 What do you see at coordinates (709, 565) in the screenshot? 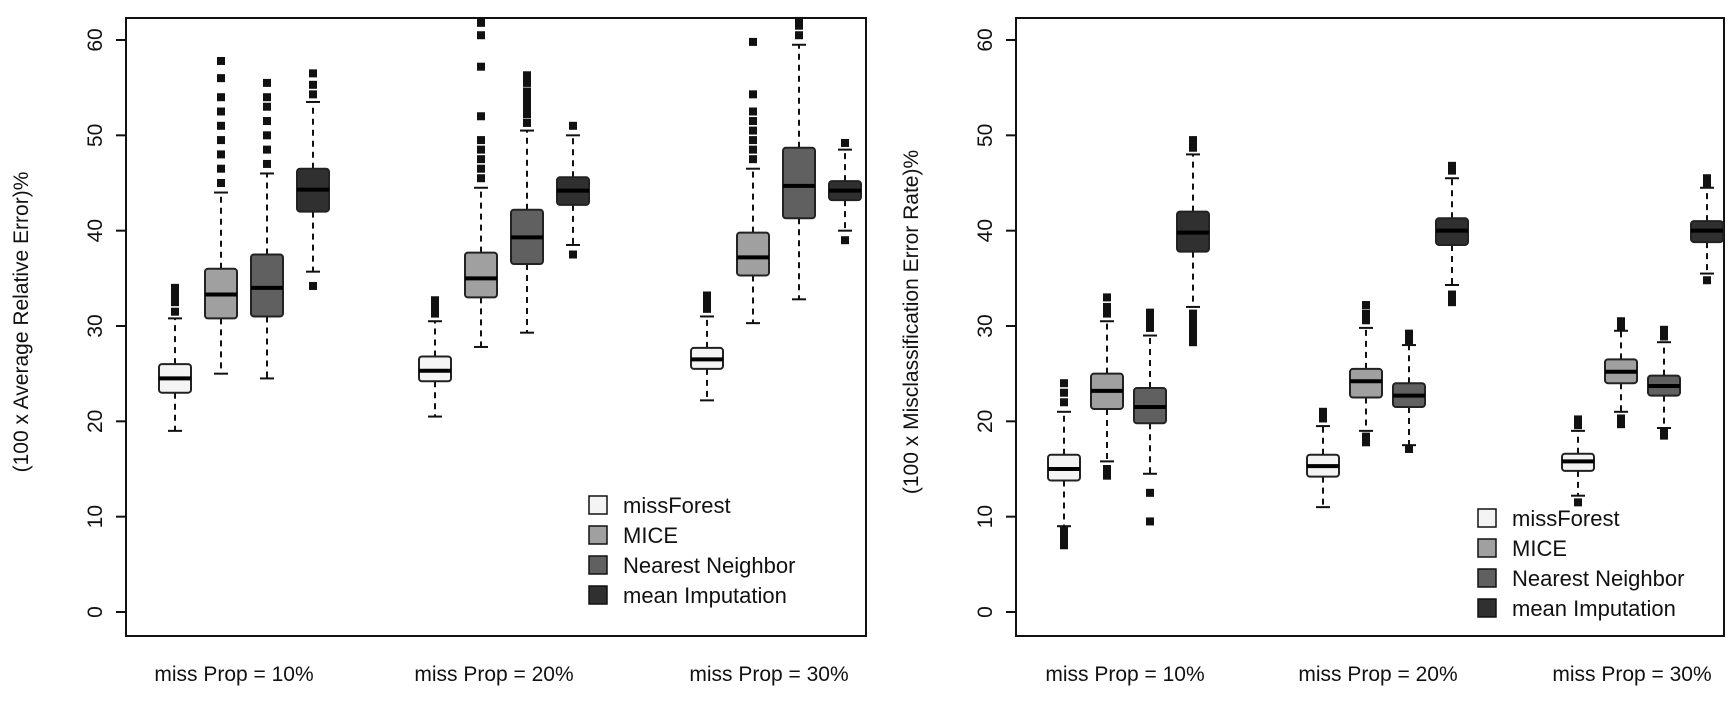
I see `legend-label-nearest-neighbor: Nearest Neighbor` at bounding box center [709, 565].